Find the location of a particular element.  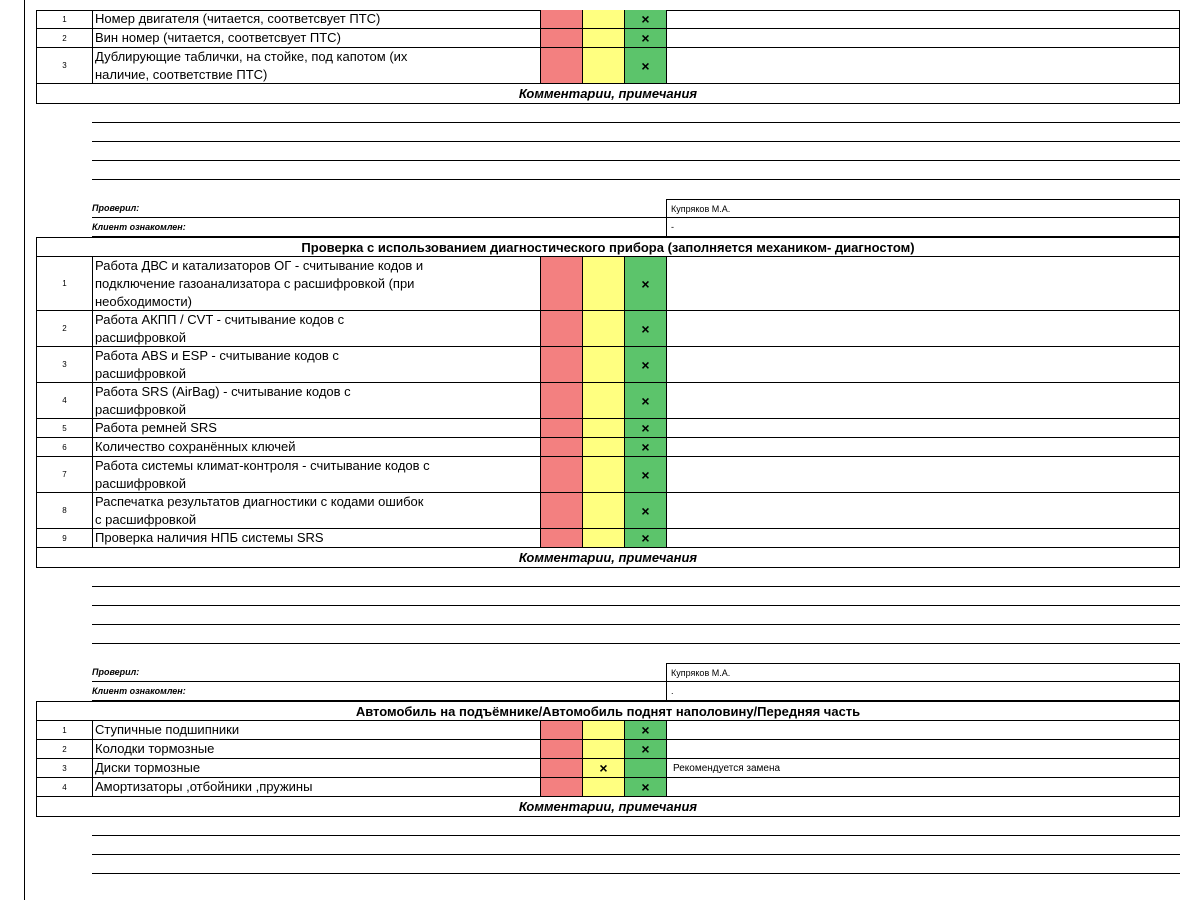

check-item-text: Амортизаторы ,отбойники ,пружины is located at coordinates (316, 787).